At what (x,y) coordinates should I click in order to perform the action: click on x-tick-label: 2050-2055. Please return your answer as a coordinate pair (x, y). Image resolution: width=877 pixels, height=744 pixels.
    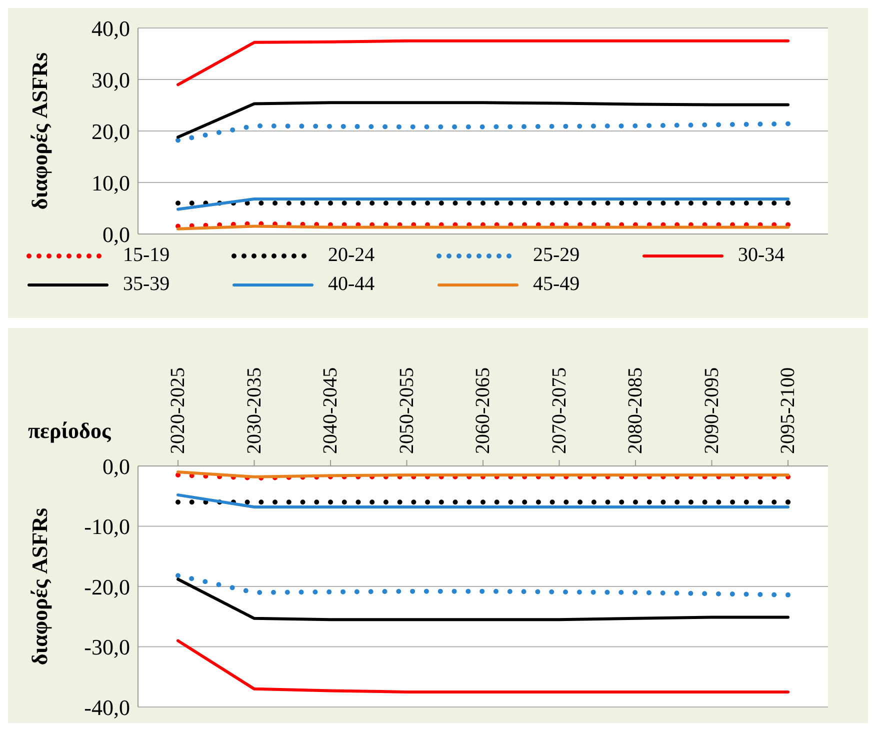
    Looking at the image, I should click on (407, 410).